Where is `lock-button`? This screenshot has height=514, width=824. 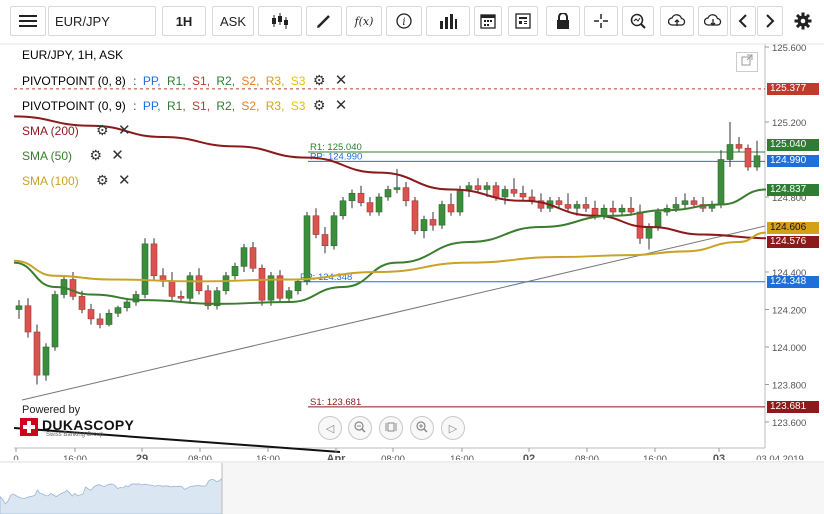
lock-button is located at coordinates (563, 21).